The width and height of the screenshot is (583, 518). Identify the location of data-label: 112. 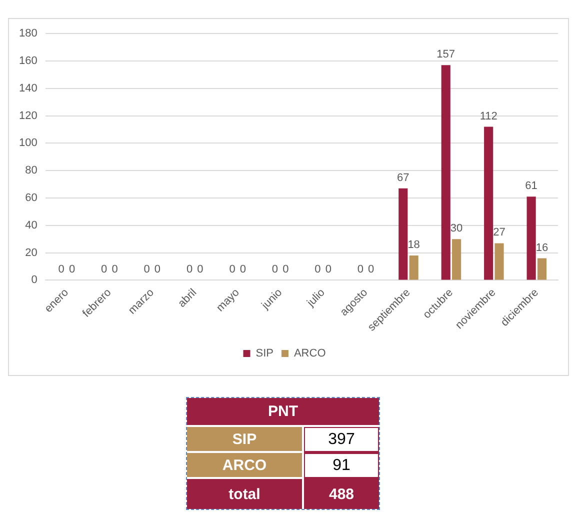
(489, 116).